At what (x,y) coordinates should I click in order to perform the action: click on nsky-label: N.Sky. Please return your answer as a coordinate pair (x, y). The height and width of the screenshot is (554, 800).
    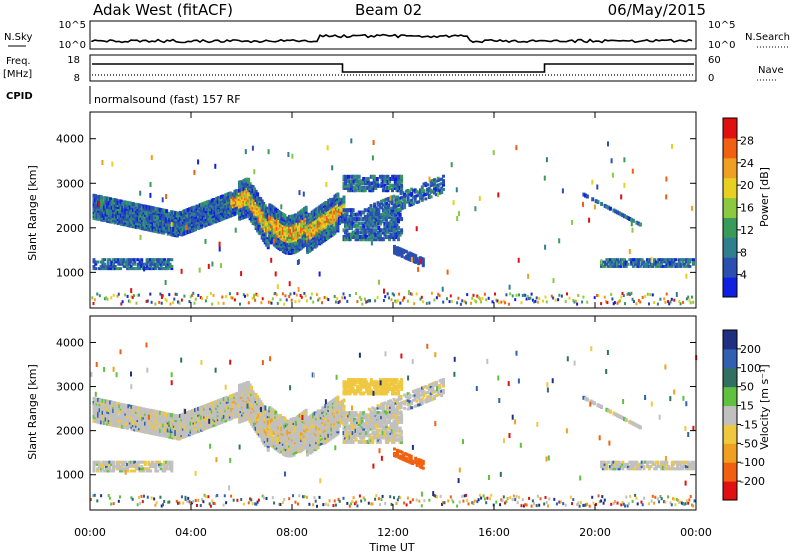
    Looking at the image, I should click on (18, 37).